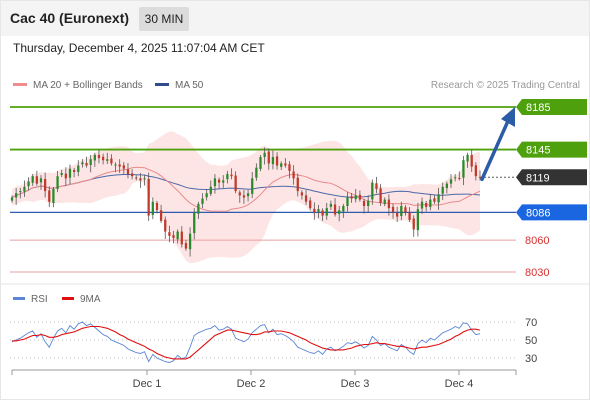 Image resolution: width=590 pixels, height=400 pixels. What do you see at coordinates (251, 384) in the screenshot?
I see `x-axis-label: Dec 2` at bounding box center [251, 384].